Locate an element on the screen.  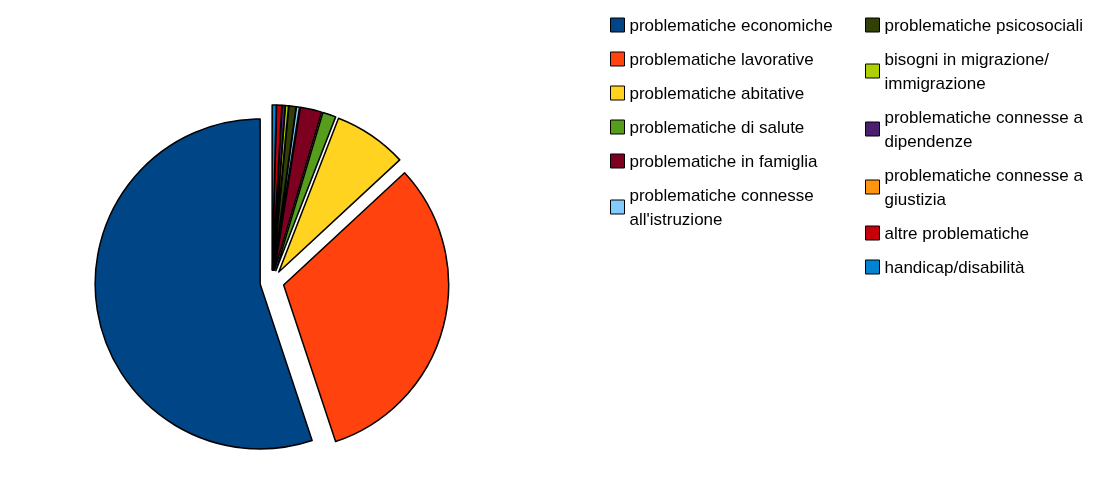
legend-label: problematiche psicosociali is located at coordinates (983, 25).